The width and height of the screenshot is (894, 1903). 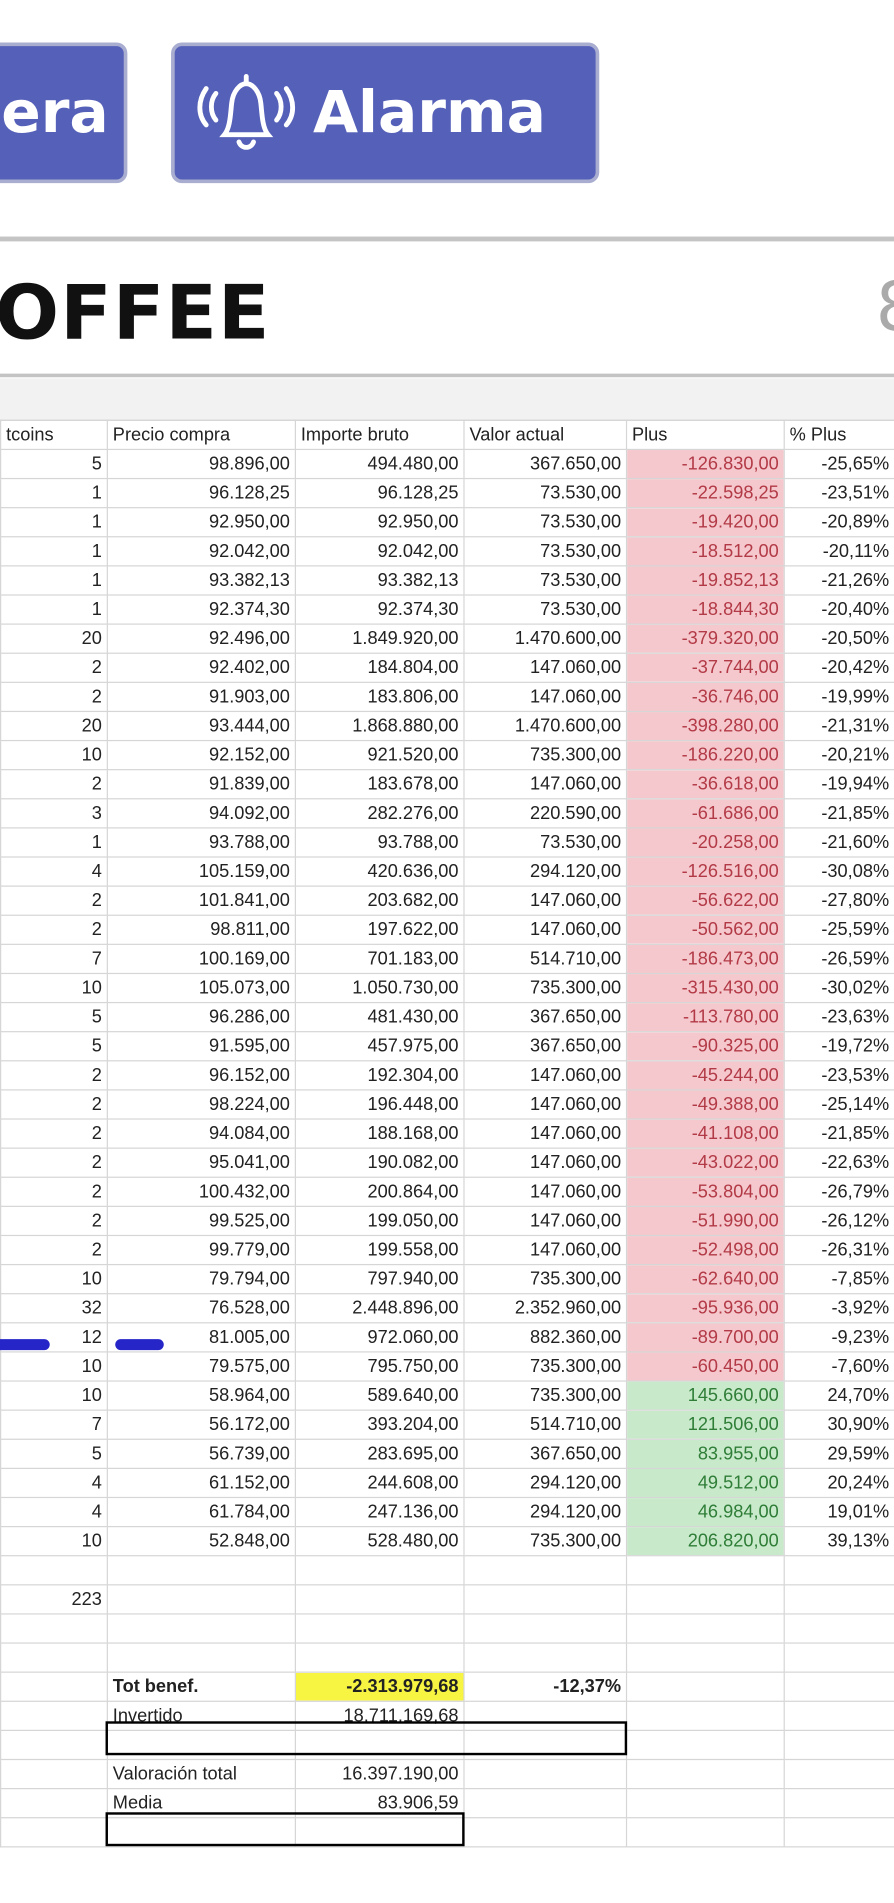 I want to click on bell-icon, so click(x=246, y=111).